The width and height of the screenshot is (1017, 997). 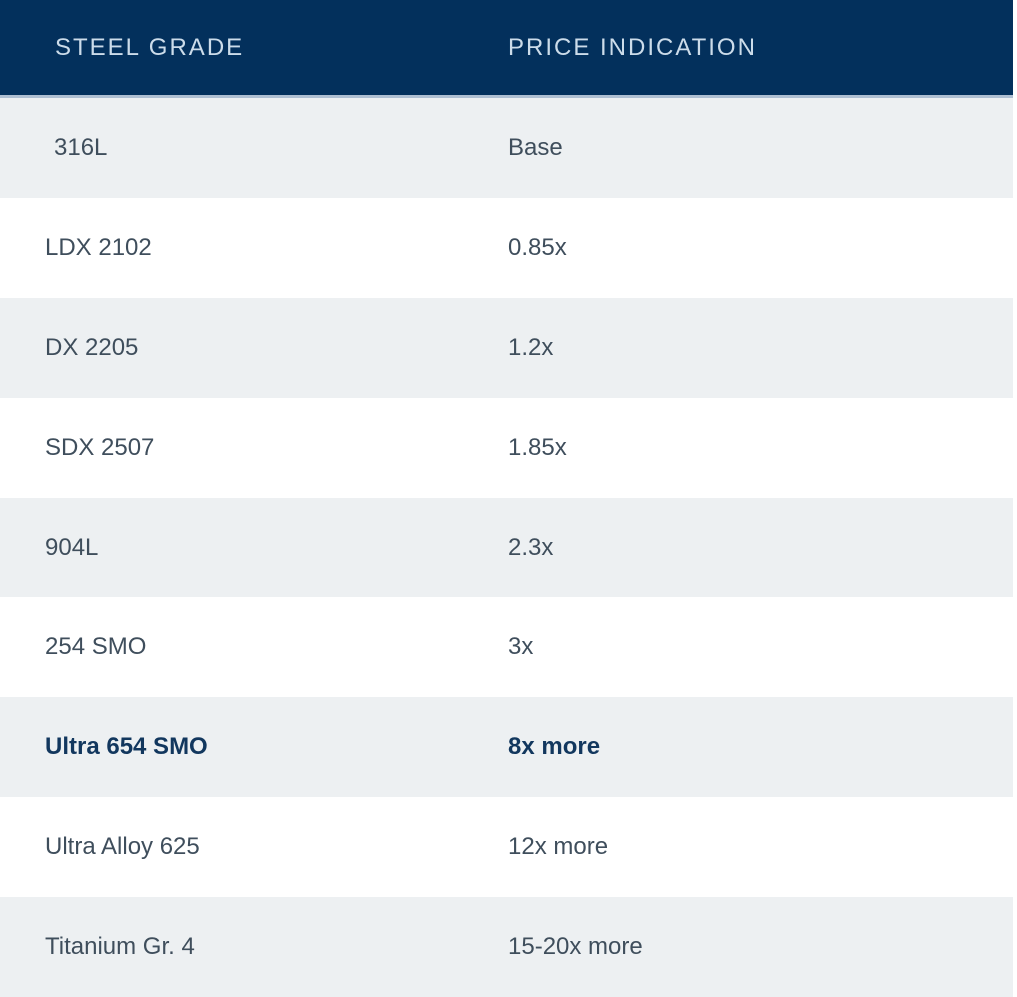 I want to click on price-cell: 1.2x, so click(x=531, y=347).